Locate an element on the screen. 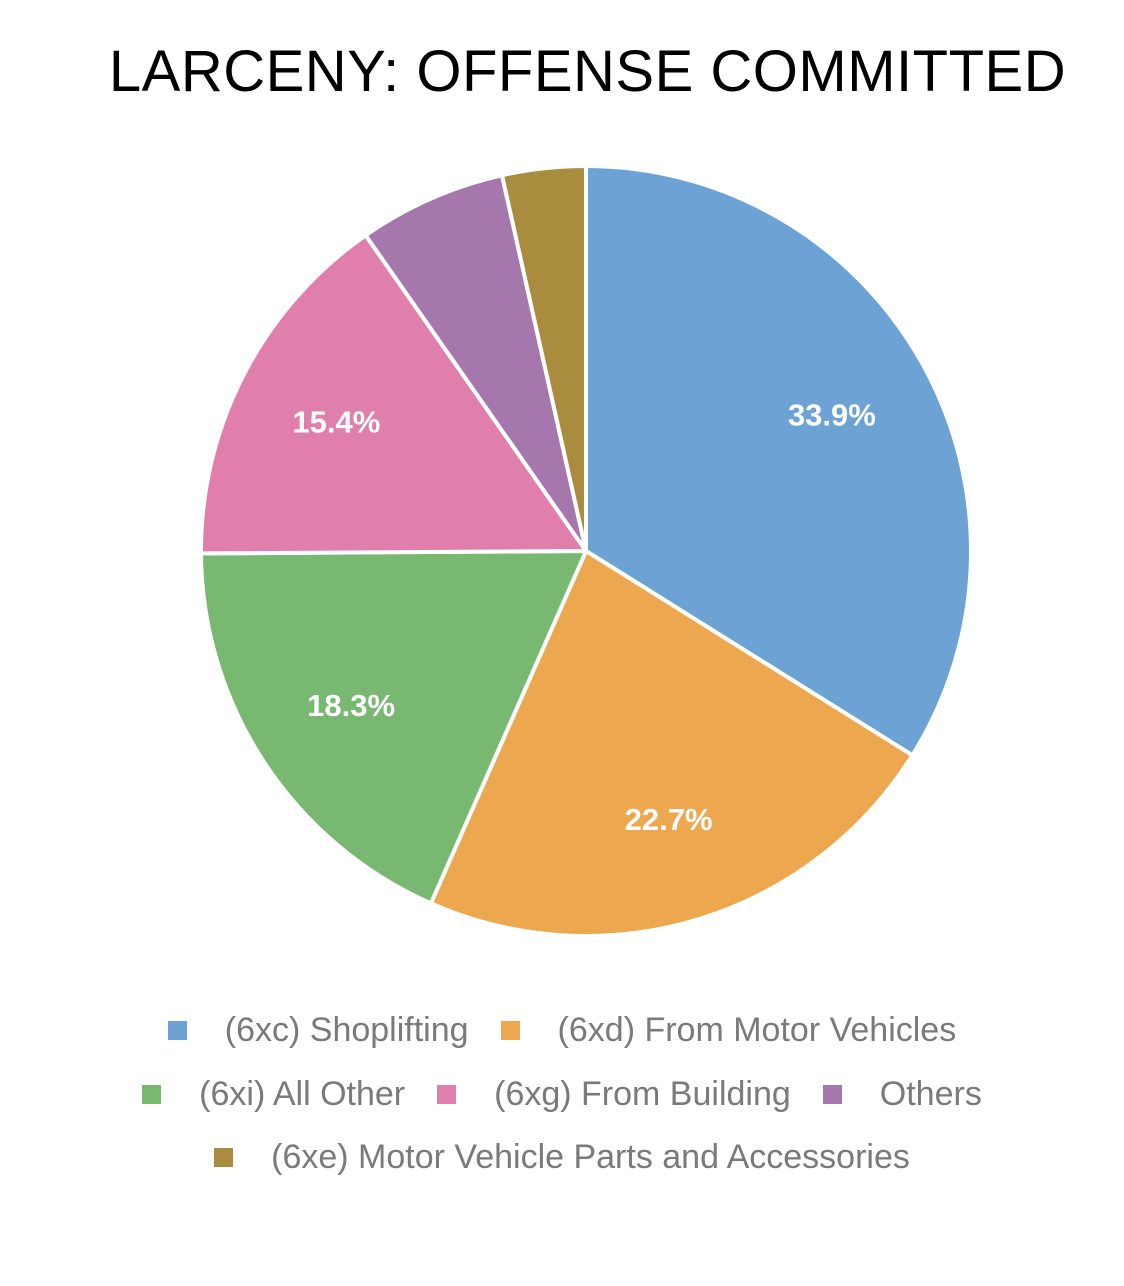 The width and height of the screenshot is (1124, 1286). chart-title: LARCENY: OFFENSE COMMITTED is located at coordinates (587, 71).